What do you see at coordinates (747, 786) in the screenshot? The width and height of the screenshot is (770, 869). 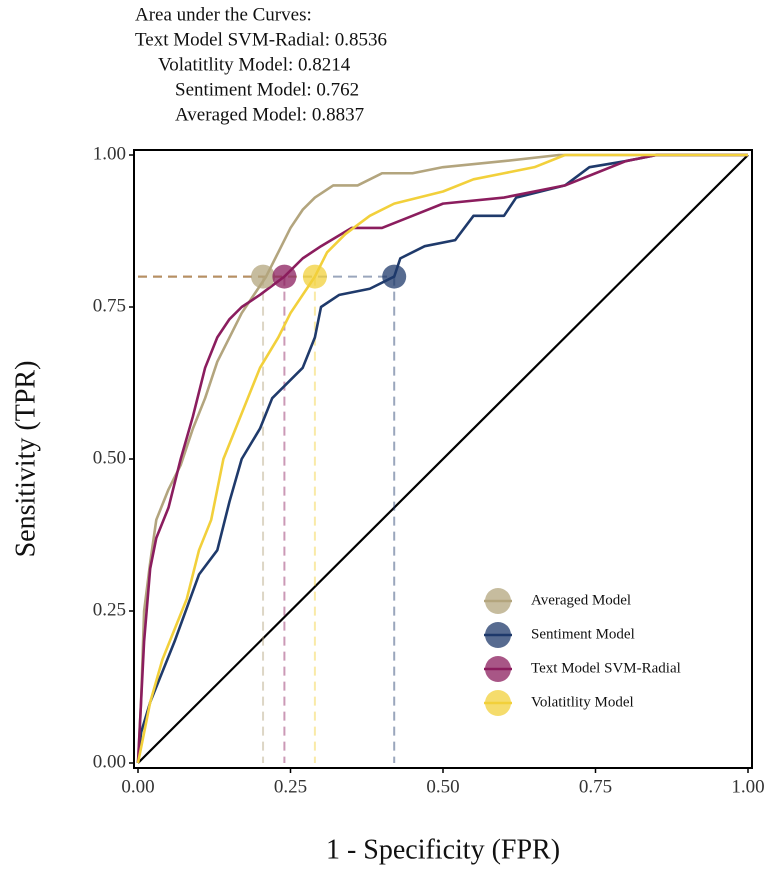 I see `x-tick-label: 1.00` at bounding box center [747, 786].